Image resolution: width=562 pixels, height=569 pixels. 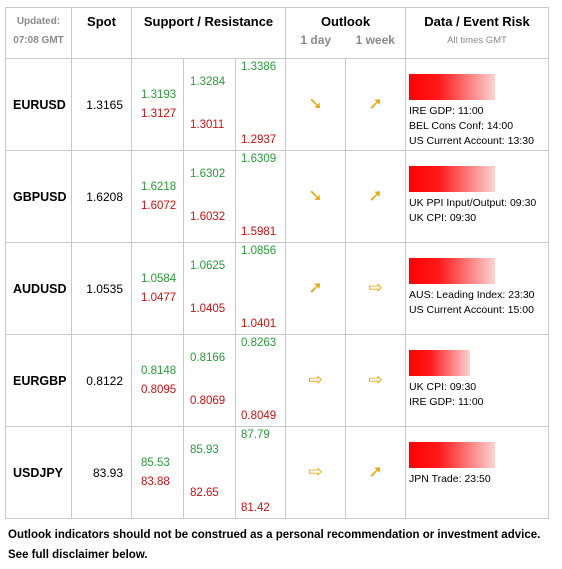 I want to click on support-resistance-col-2: 0.8166 0.8069, so click(x=209, y=380).